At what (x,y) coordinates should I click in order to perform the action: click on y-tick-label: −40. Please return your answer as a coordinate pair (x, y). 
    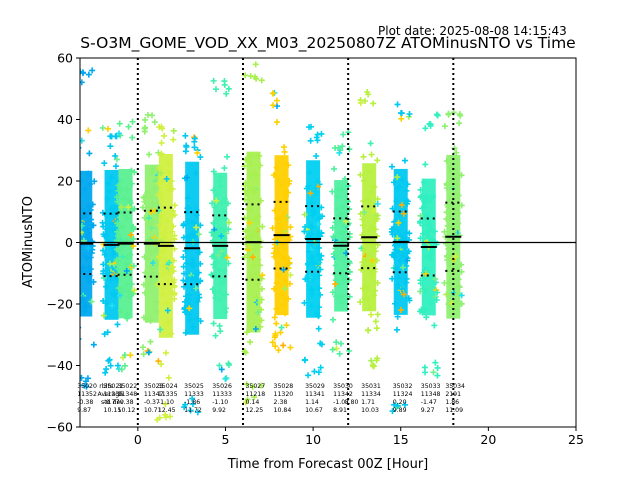
    Looking at the image, I should click on (60, 365).